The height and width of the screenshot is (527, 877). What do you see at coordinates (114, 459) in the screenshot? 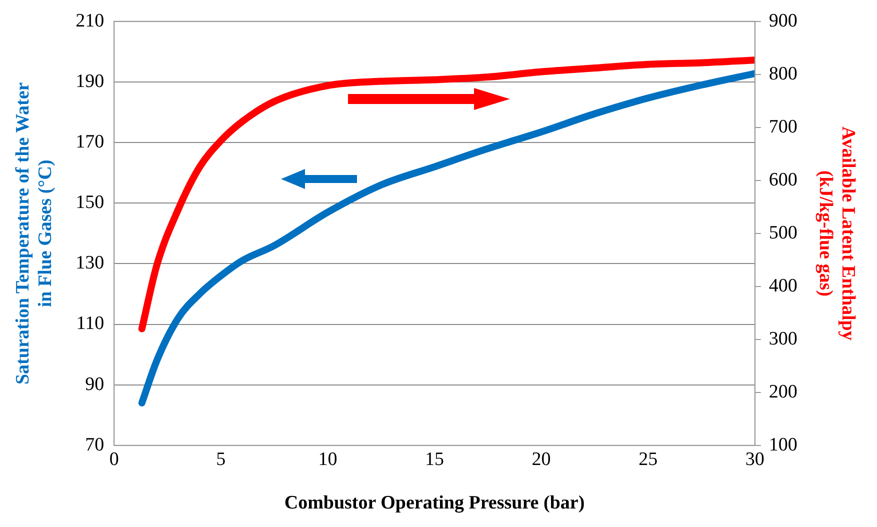
I see `x-tick-label: 0` at bounding box center [114, 459].